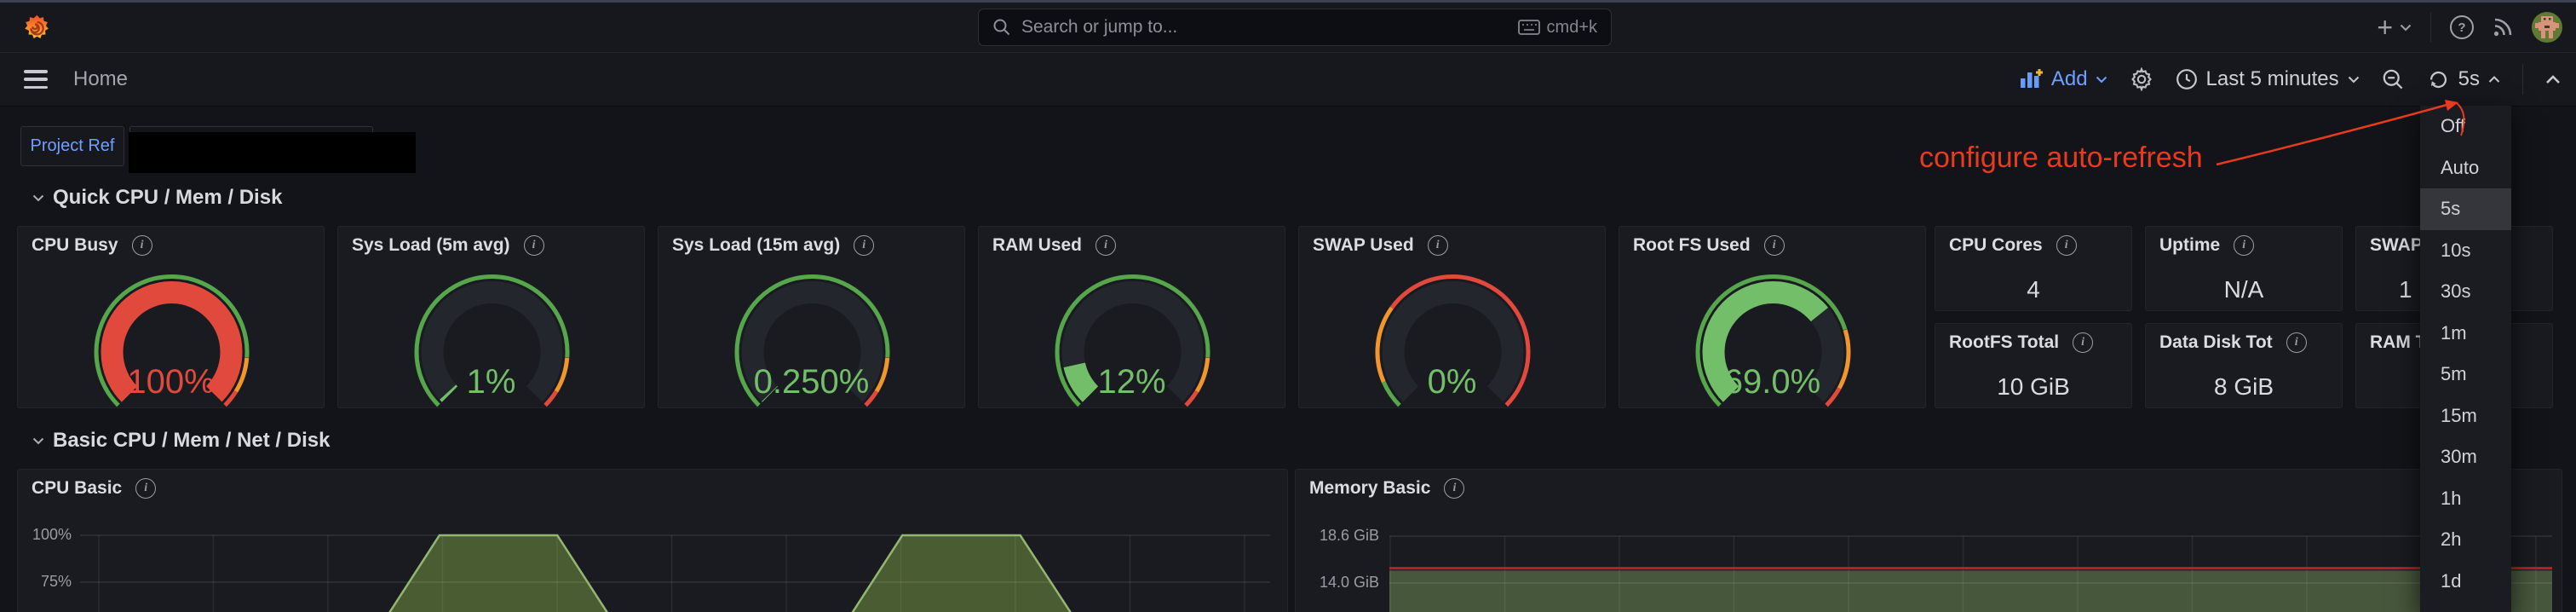 Image resolution: width=2576 pixels, height=612 pixels. What do you see at coordinates (1772, 382) in the screenshot?
I see `gauge-value: 69.0%` at bounding box center [1772, 382].